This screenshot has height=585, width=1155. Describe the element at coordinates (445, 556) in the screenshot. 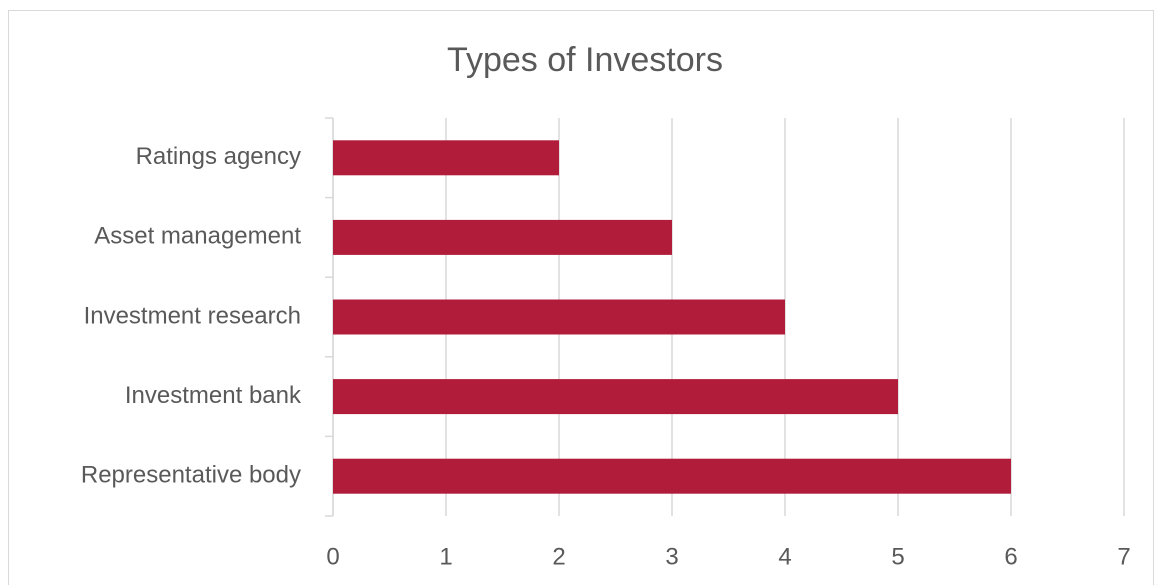

I see `x-tick-label: 1` at that location.